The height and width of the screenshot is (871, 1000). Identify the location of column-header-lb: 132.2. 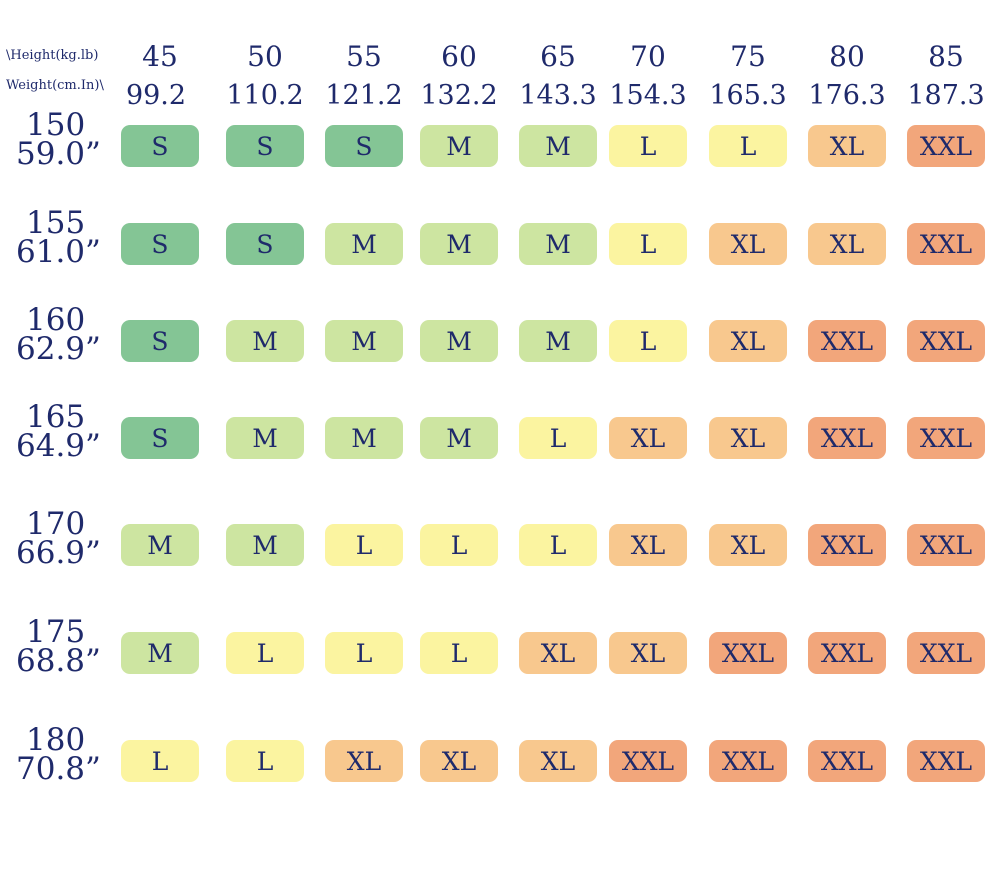
(459, 95).